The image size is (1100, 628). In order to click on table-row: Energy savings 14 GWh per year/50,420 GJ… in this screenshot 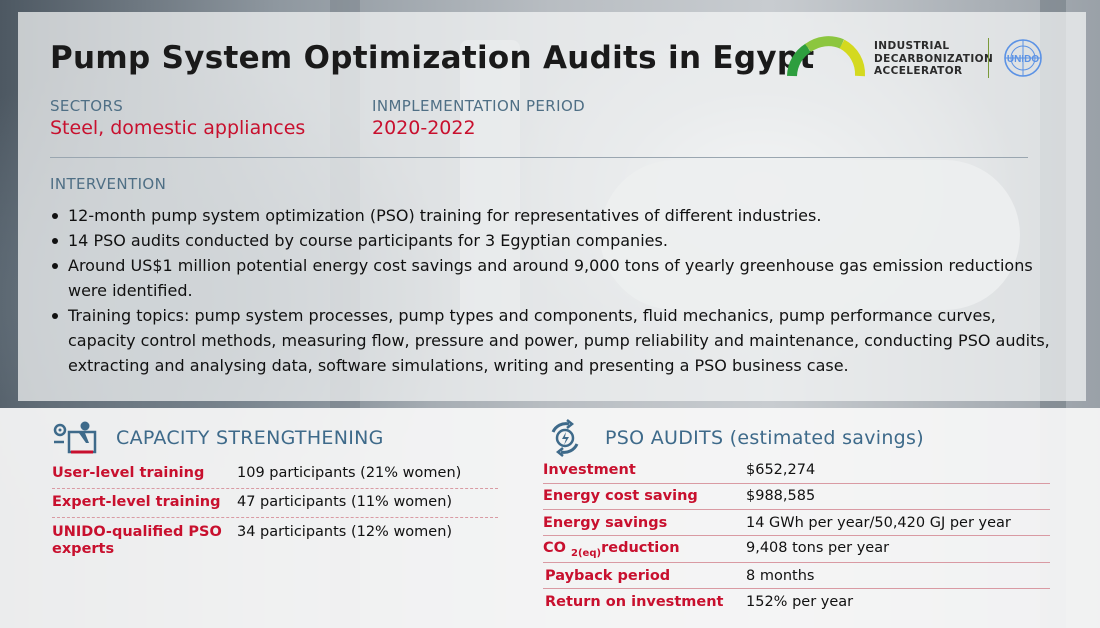, I will do `click(796, 523)`.